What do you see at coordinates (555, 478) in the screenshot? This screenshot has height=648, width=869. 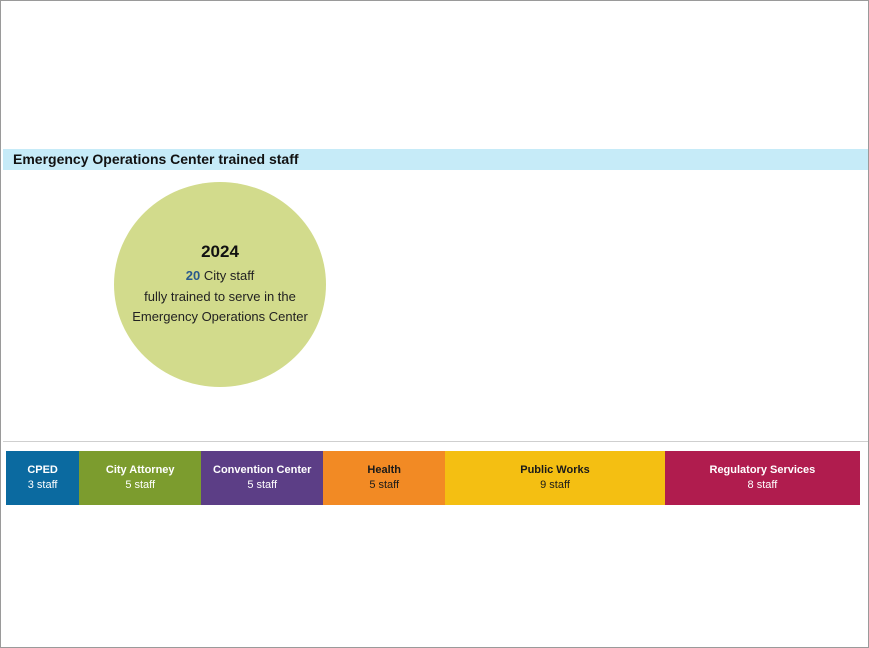 I see `department-segment-public-works: Public Works 9 staff` at bounding box center [555, 478].